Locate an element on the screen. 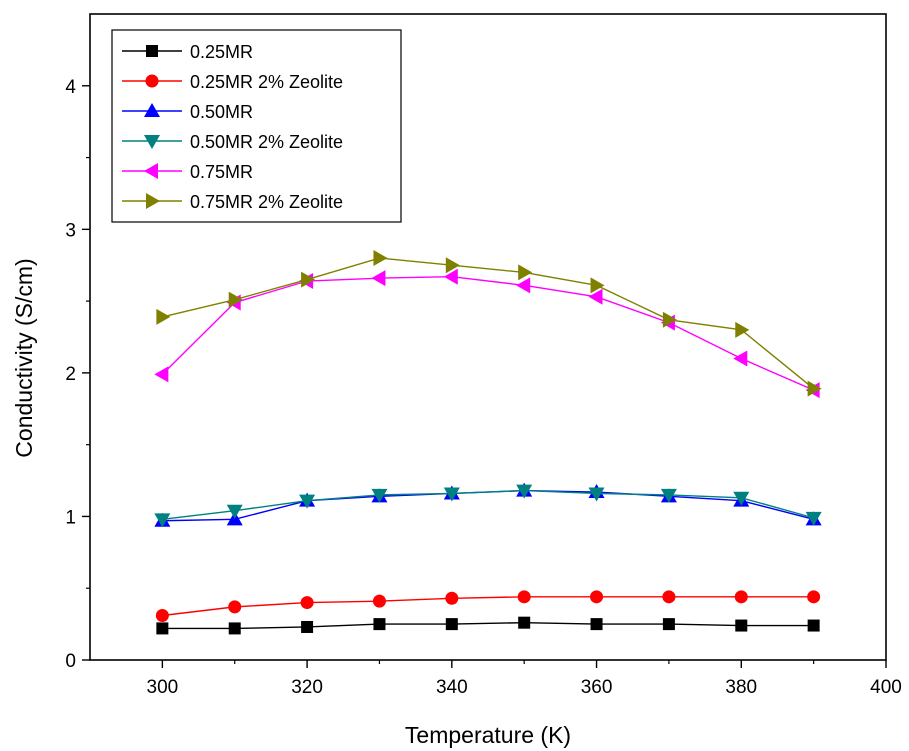 The image size is (909, 751). y-tick-label: 1 is located at coordinates (70, 517).